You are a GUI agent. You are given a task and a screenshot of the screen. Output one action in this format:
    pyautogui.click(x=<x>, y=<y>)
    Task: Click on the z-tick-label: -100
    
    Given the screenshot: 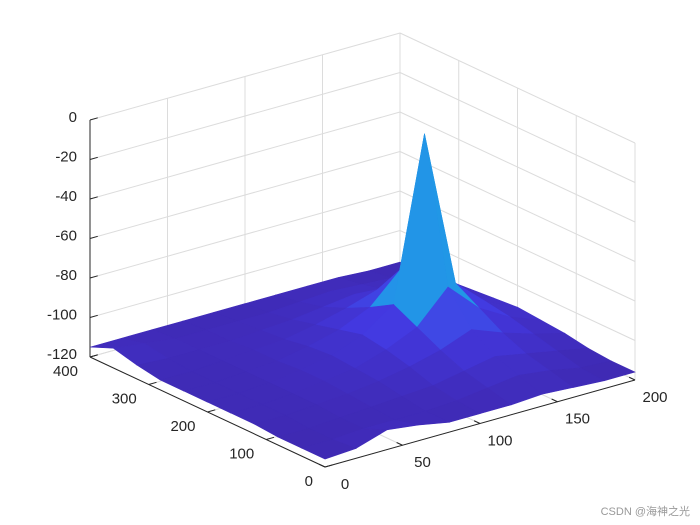 What is the action you would take?
    pyautogui.click(x=62, y=314)
    